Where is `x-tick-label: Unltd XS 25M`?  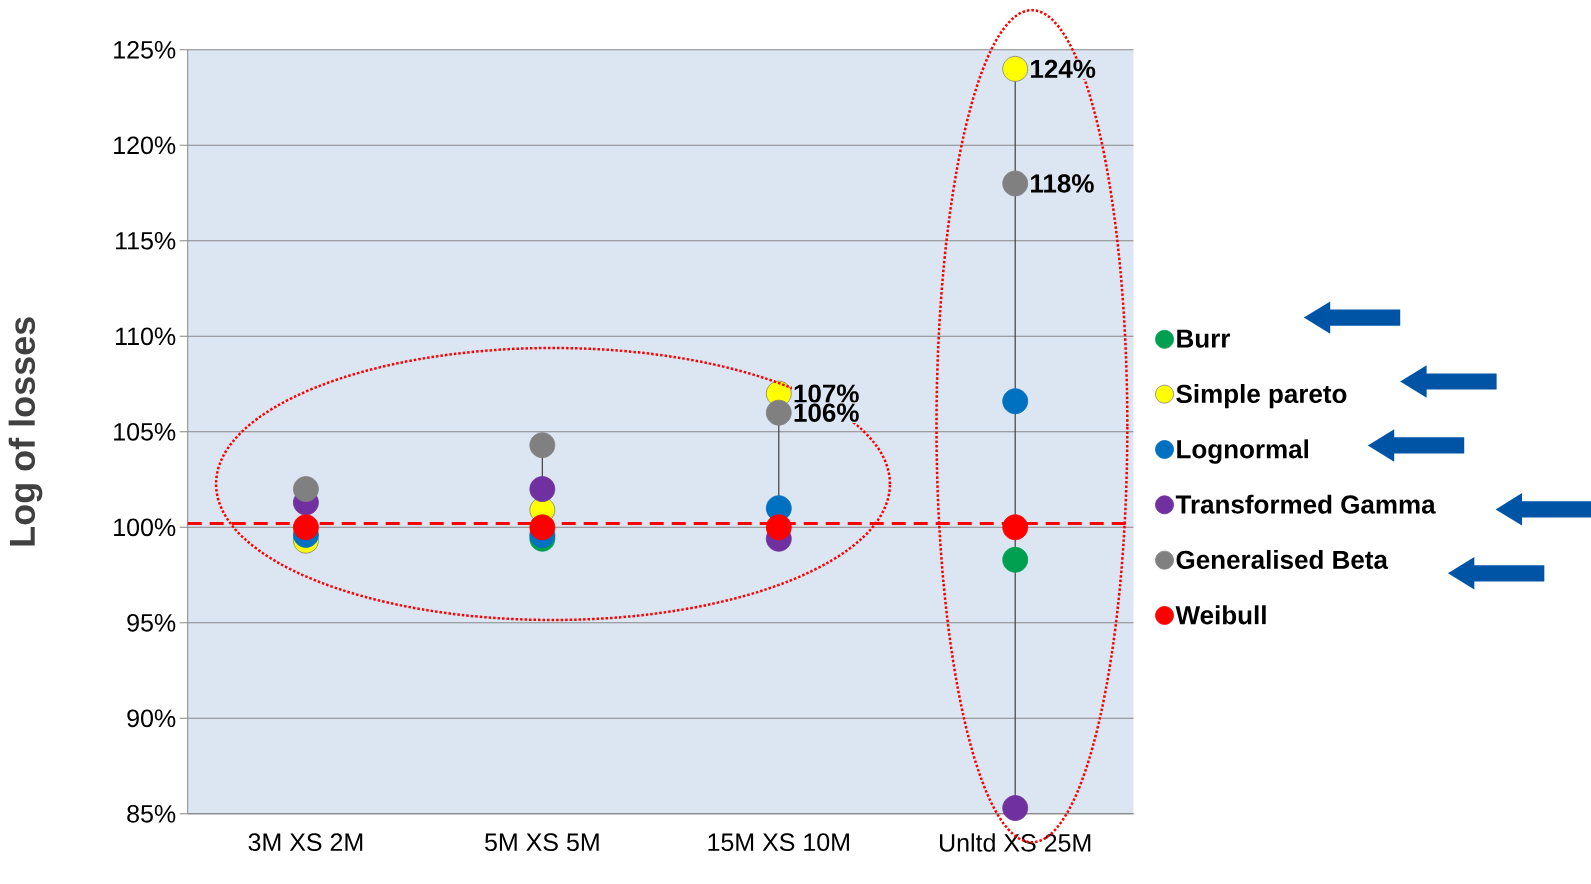 x-tick-label: Unltd XS 25M is located at coordinates (1015, 842).